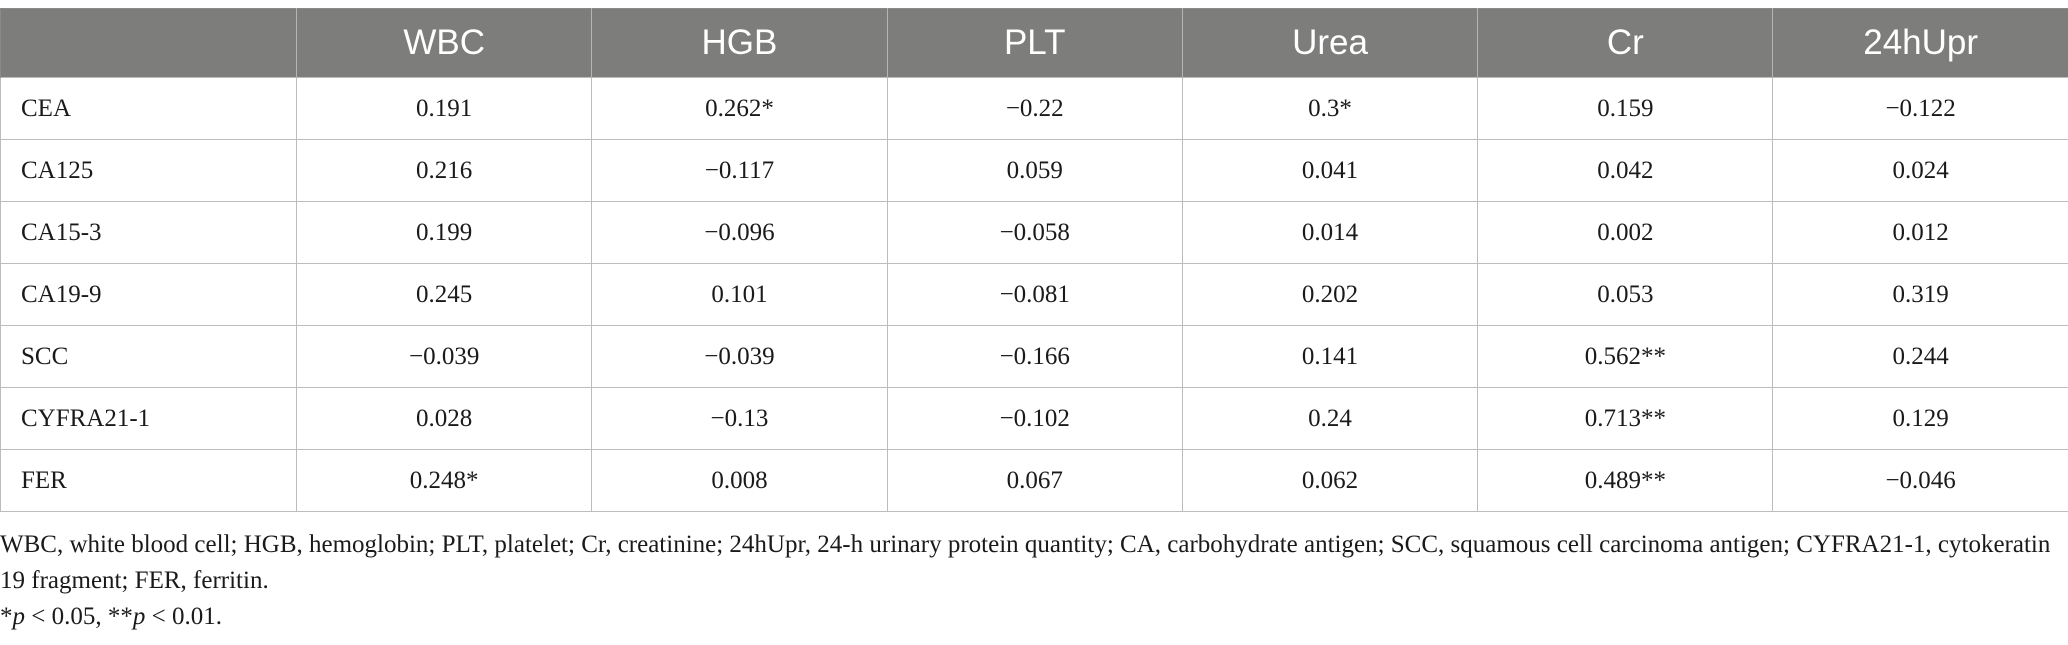 Image resolution: width=2068 pixels, height=645 pixels. I want to click on table-cell: −0.058, so click(1034, 232).